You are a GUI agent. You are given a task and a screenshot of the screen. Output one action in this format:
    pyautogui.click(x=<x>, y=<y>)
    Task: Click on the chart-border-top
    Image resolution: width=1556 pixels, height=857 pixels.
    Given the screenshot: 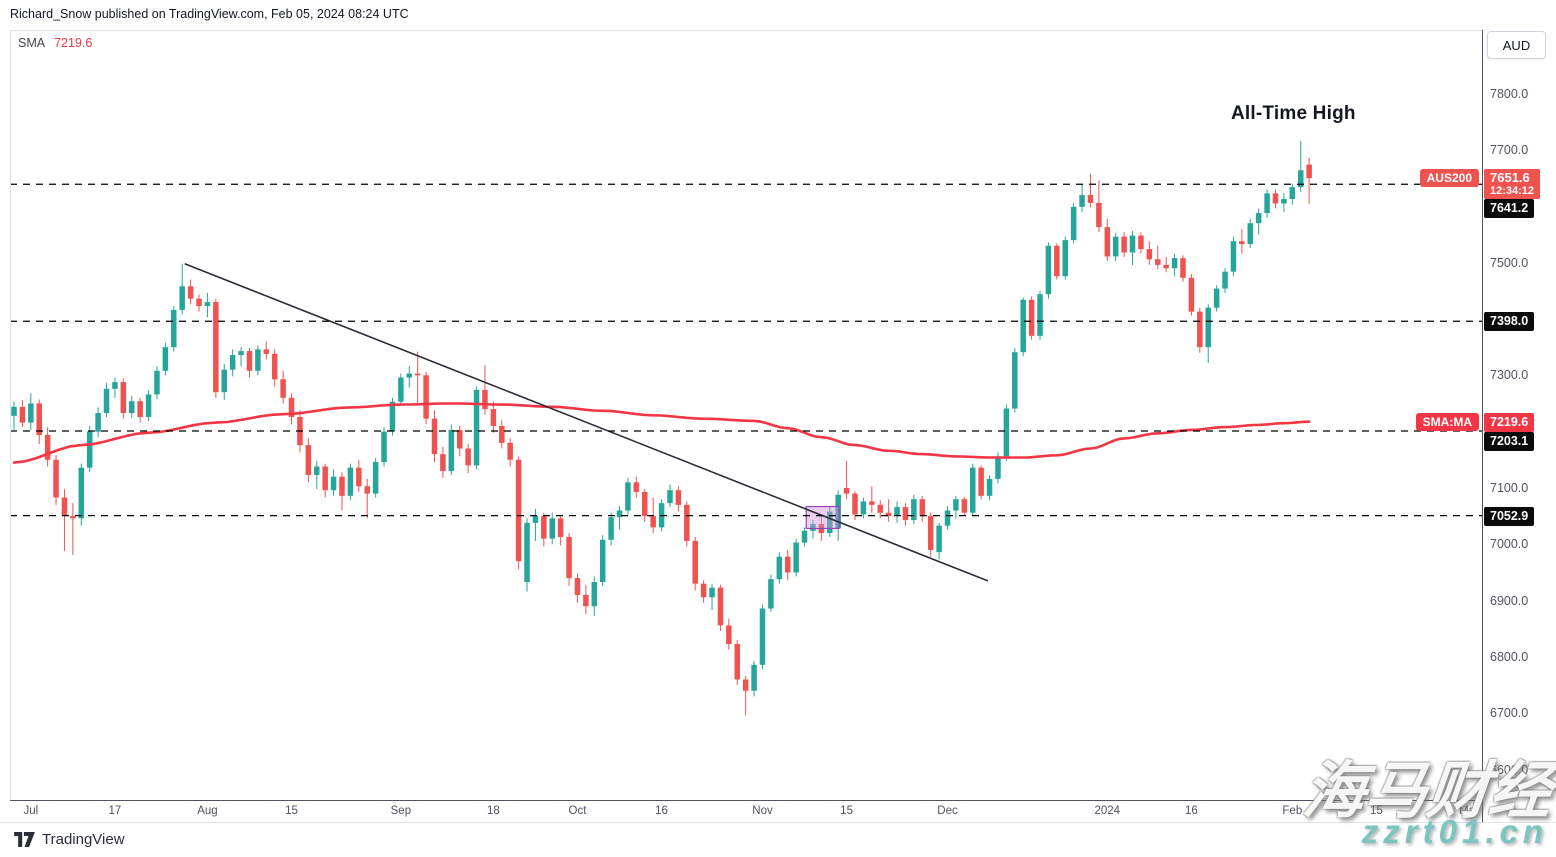 What is the action you would take?
    pyautogui.click(x=783, y=30)
    